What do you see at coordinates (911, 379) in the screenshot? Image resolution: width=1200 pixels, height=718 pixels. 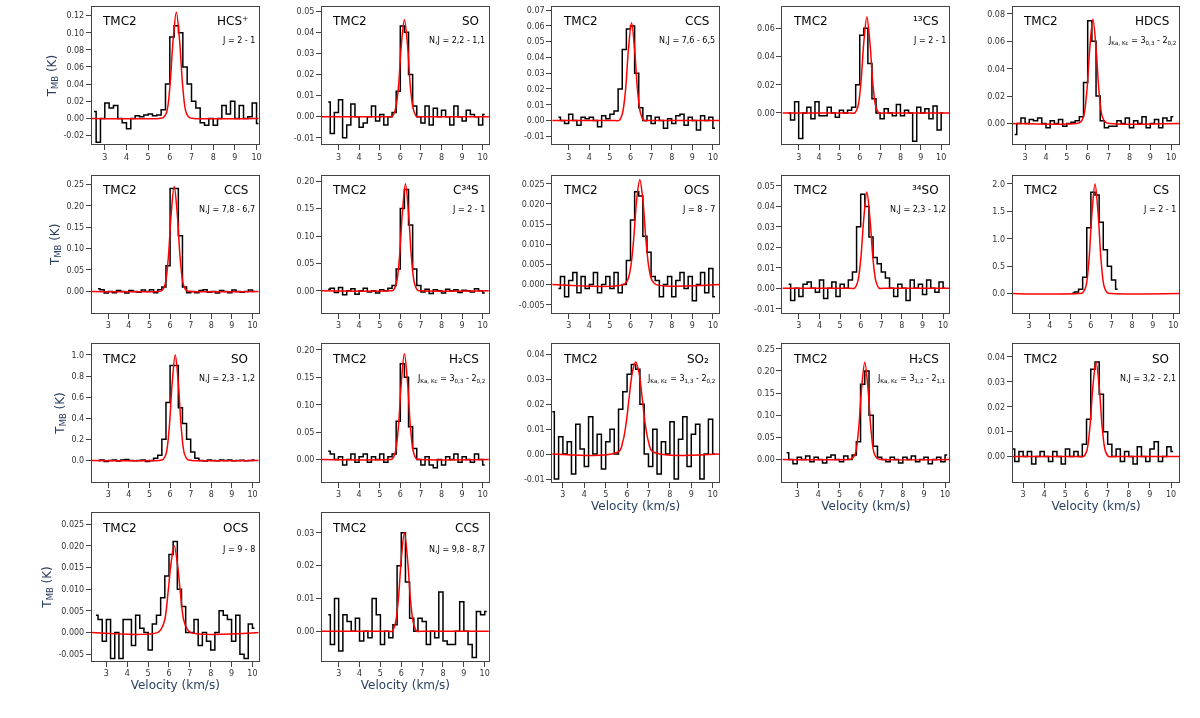 I see `annotation: J$_{Ka, Kc}$ = 3$_{1,2}$ - 2$_{1,1}$` at bounding box center [911, 379].